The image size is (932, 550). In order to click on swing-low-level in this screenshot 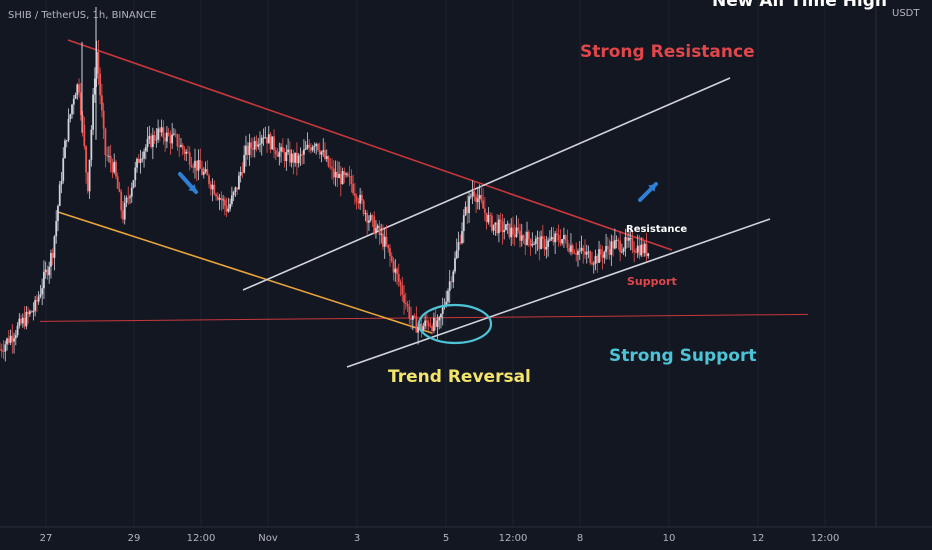, I will do `click(424, 317)`.